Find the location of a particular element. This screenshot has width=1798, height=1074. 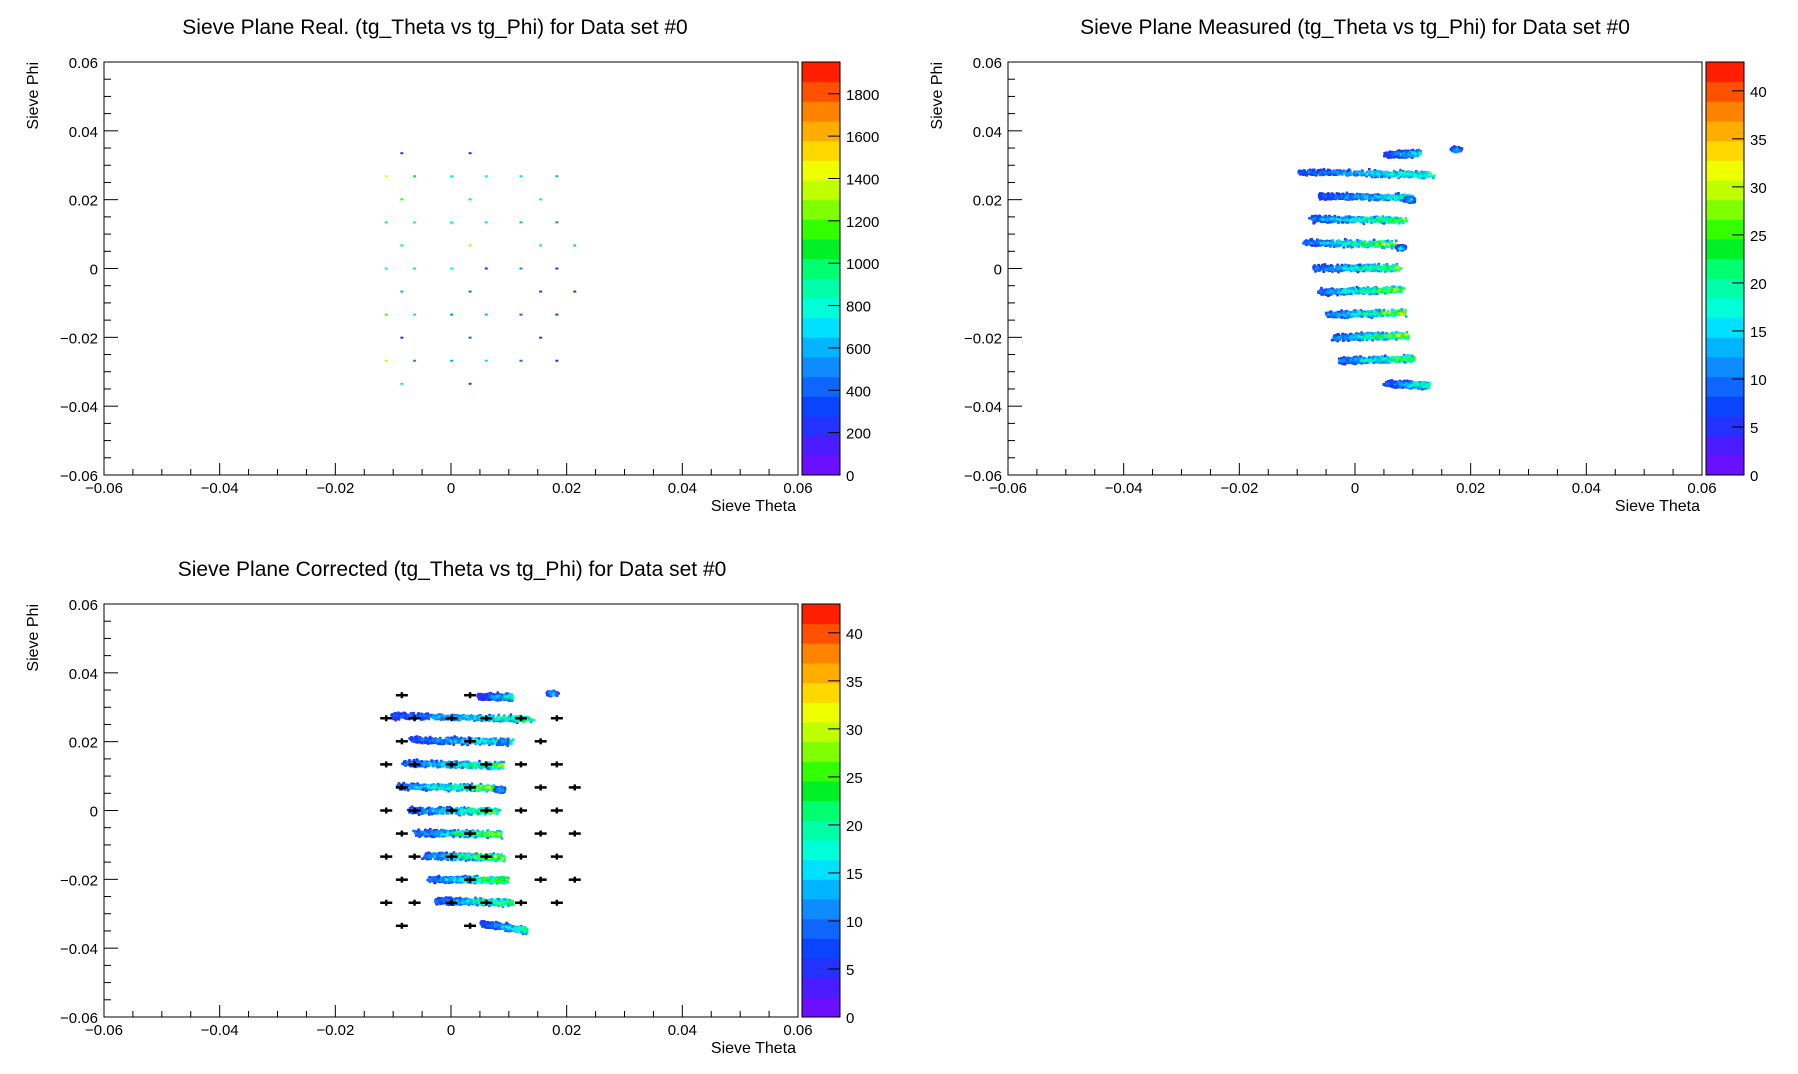

sieve-row-band is located at coordinates (1402, 153).